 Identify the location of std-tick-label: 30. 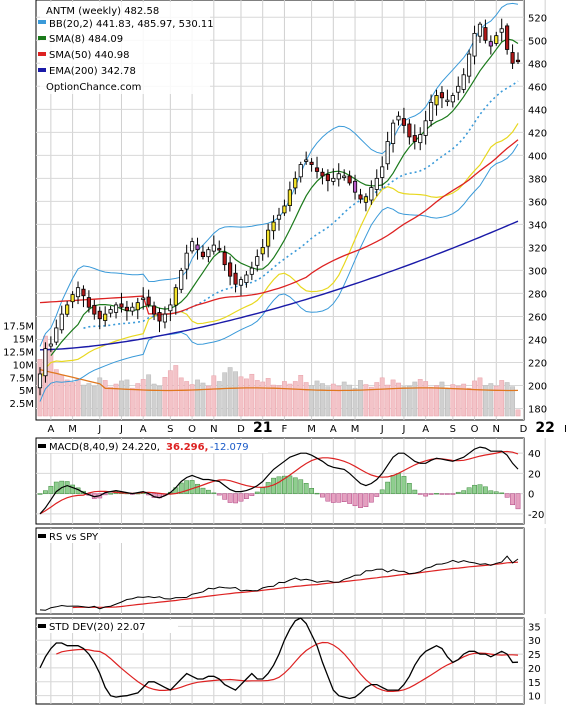
(534, 641).